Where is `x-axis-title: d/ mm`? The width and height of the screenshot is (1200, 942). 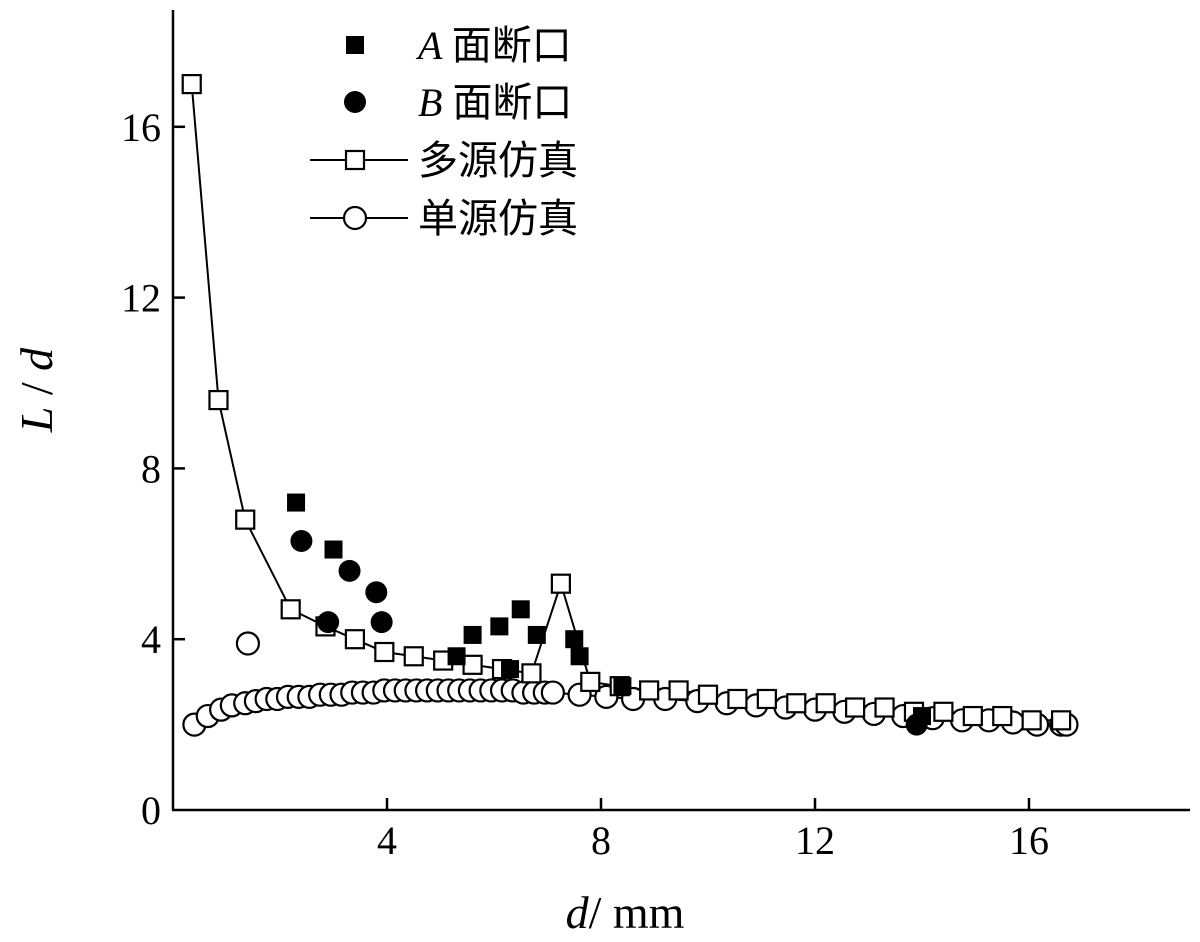 x-axis-title: d/ mm is located at coordinates (625, 912).